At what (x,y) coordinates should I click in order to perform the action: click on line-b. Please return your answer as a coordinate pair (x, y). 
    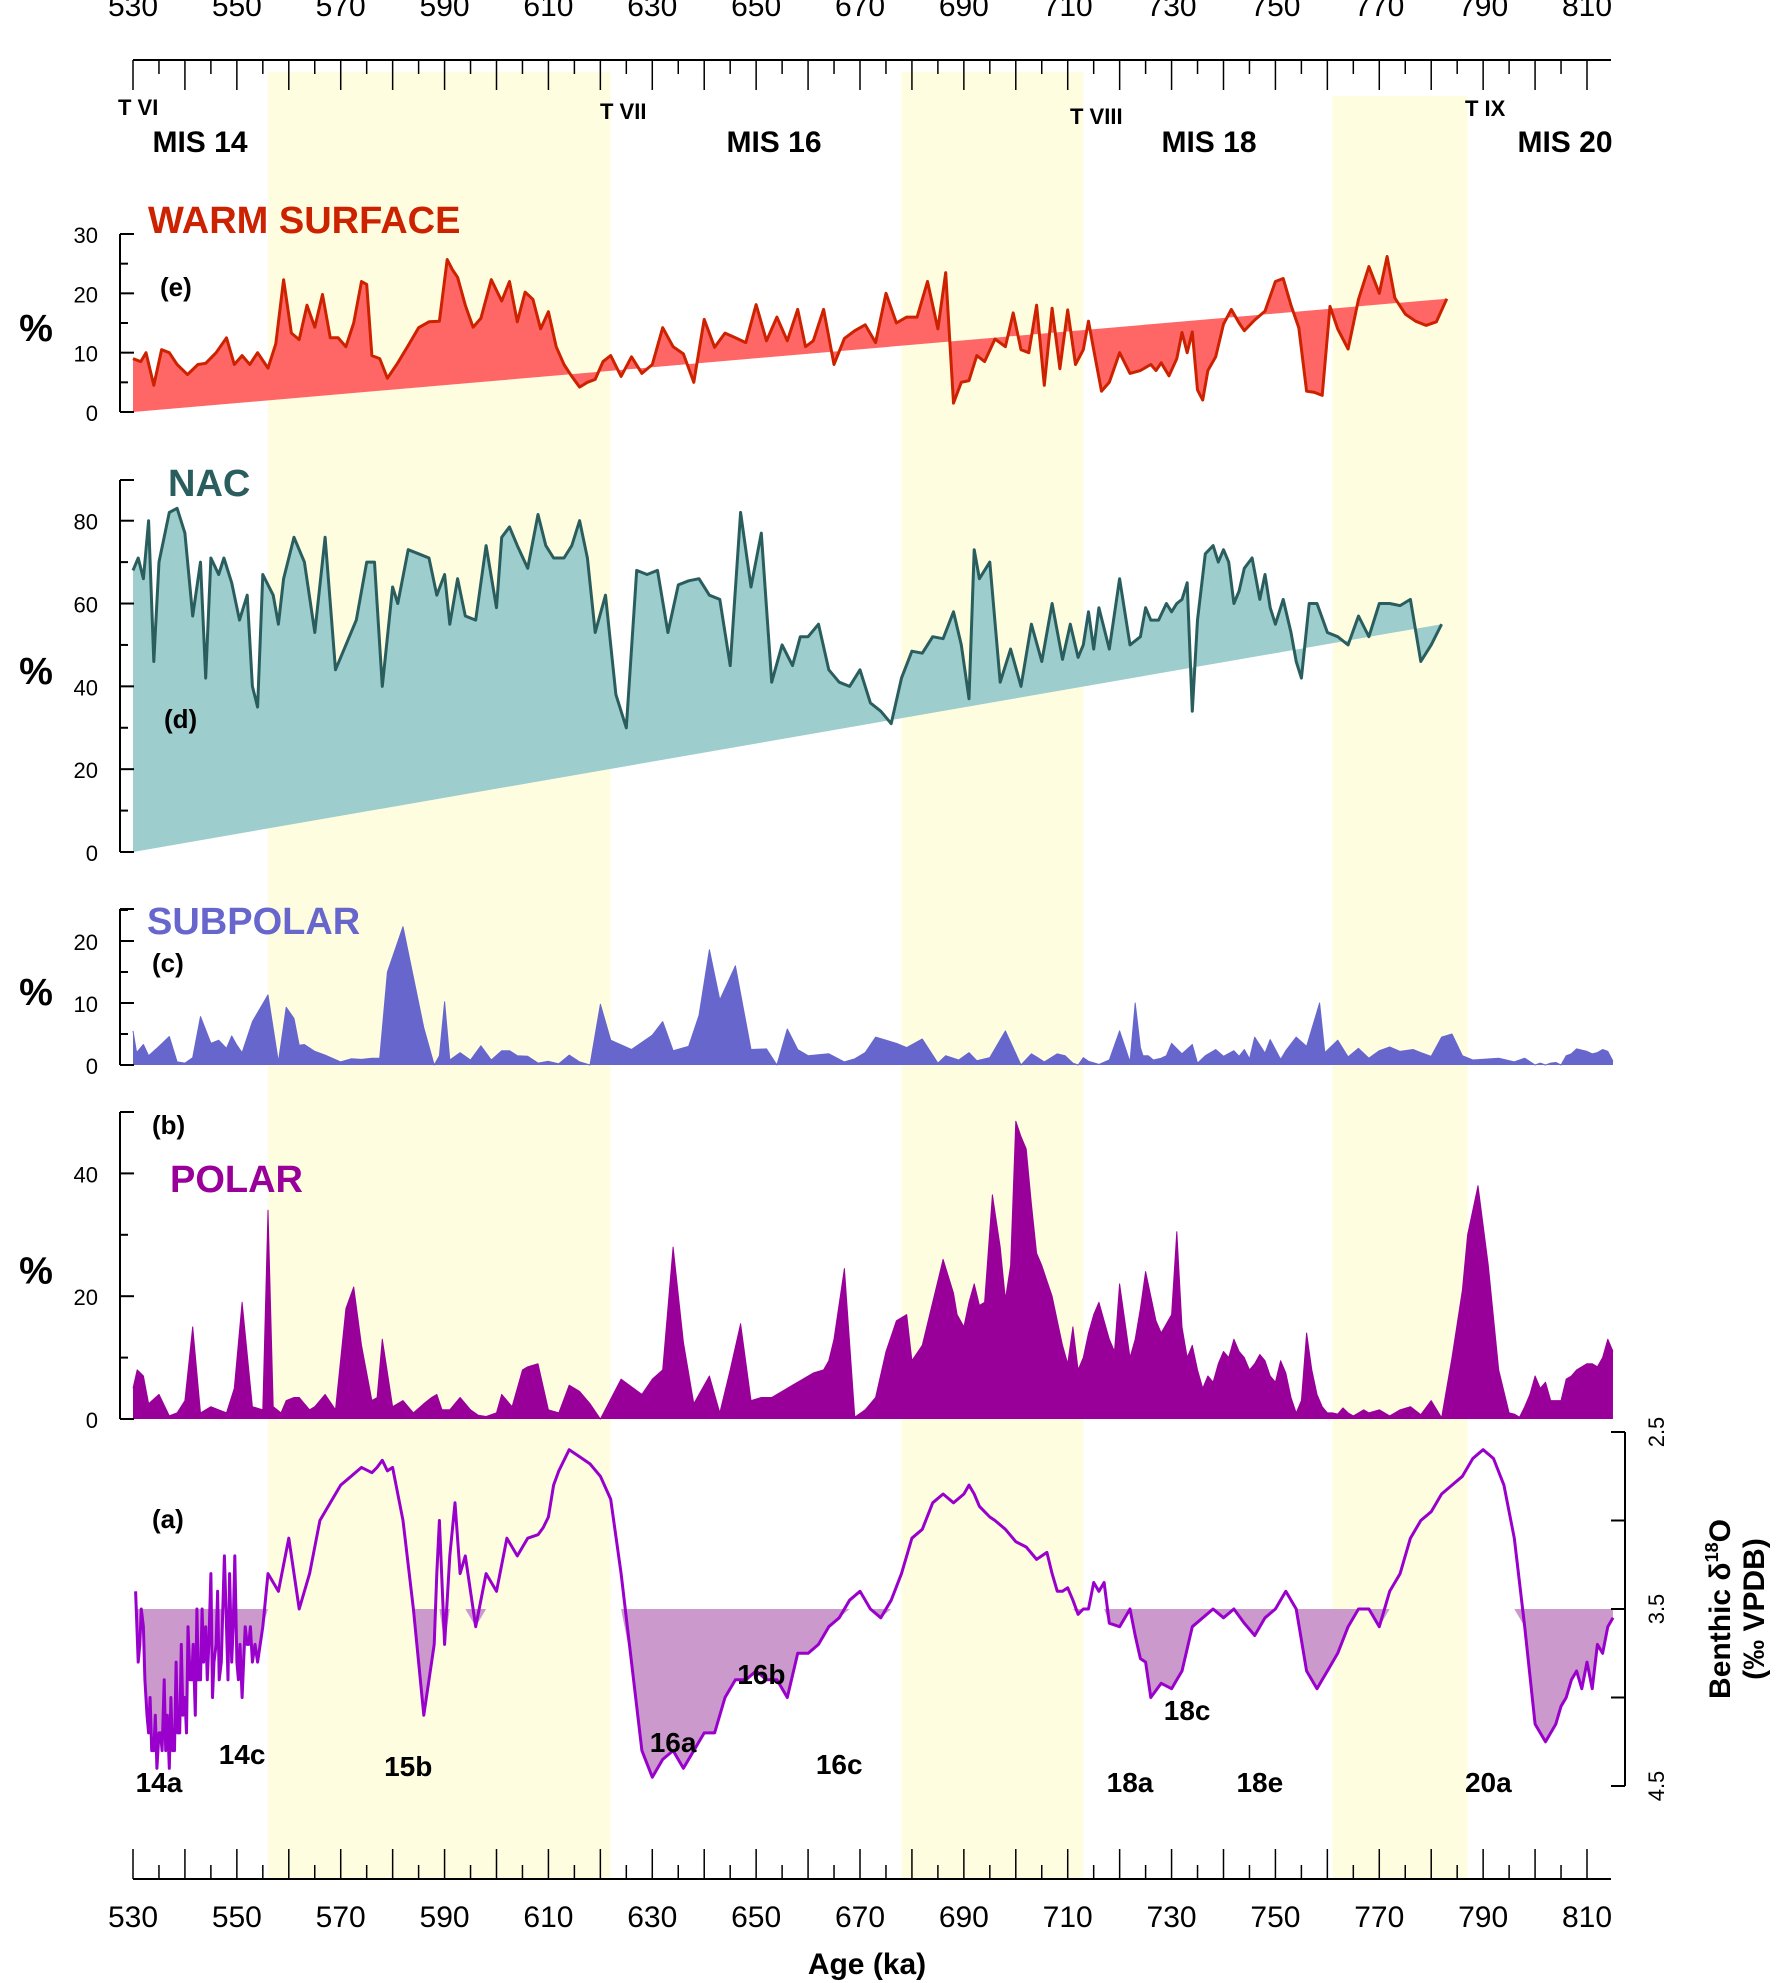
    Looking at the image, I should click on (873, 1270).